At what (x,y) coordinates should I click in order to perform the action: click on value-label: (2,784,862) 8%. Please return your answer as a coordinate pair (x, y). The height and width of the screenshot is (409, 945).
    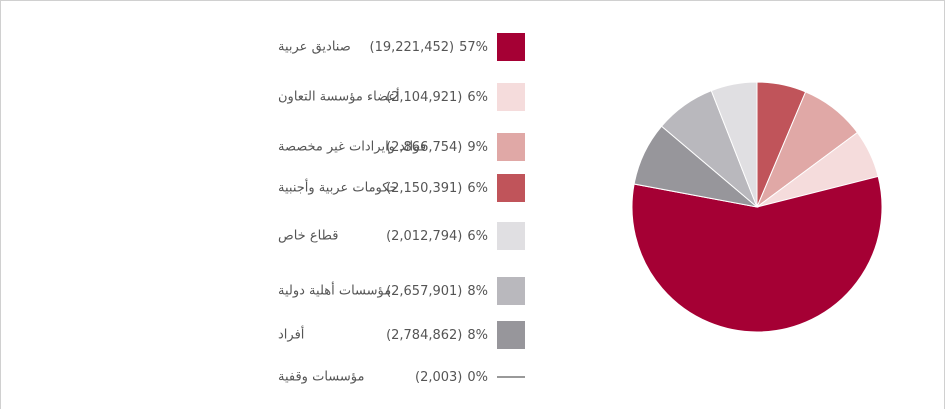
    Looking at the image, I should click on (437, 335).